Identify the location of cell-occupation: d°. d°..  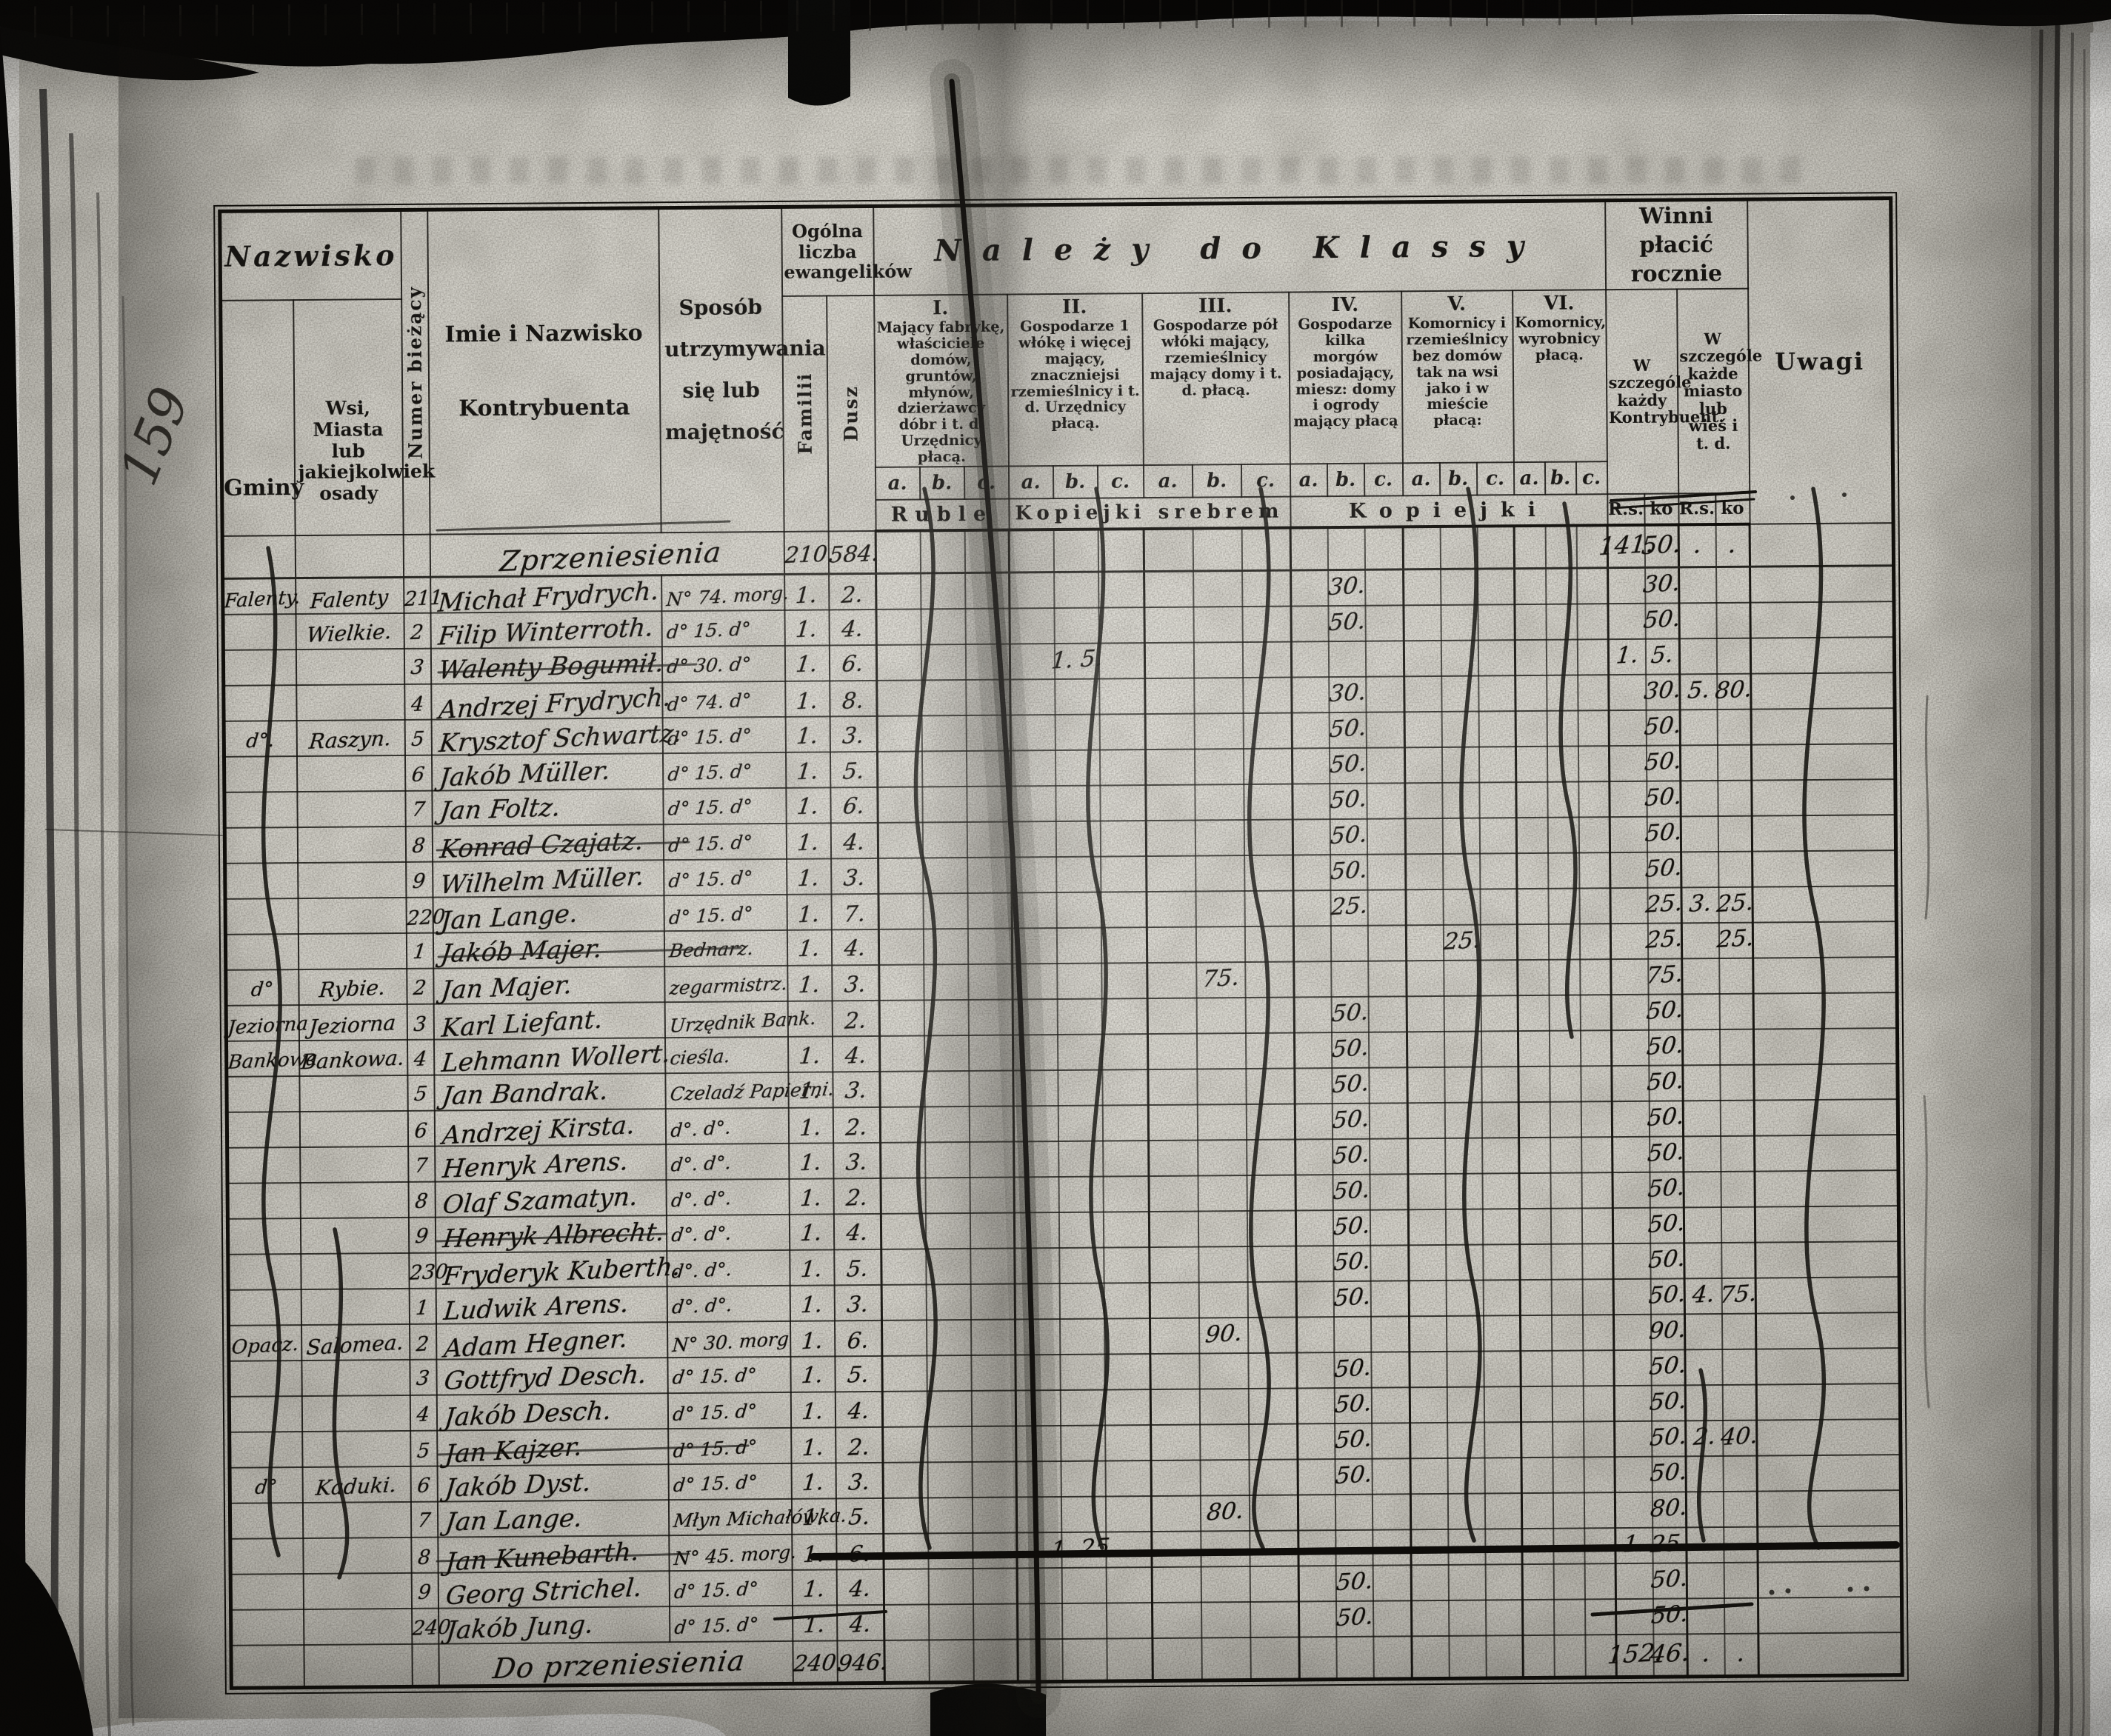
(728, 1267).